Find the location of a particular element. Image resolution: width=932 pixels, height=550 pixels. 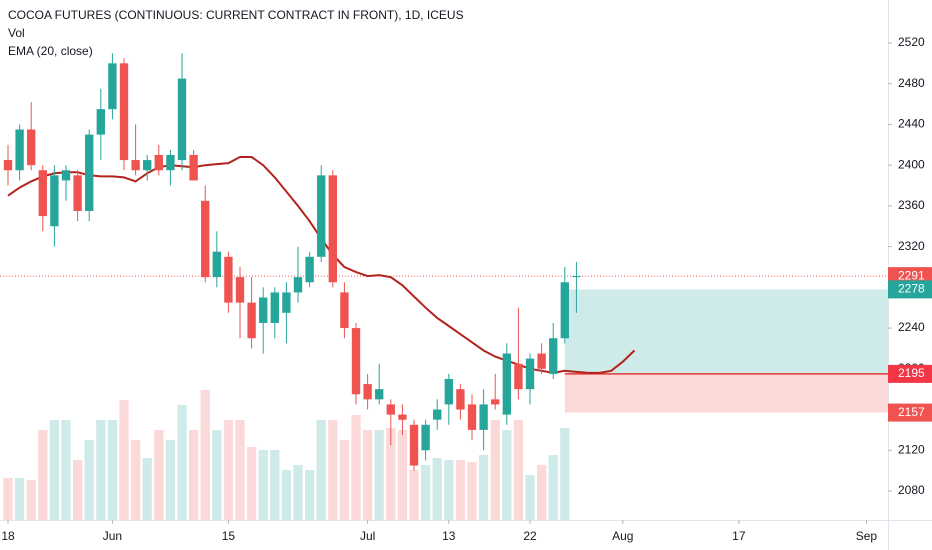

price-tag-label: 2291 is located at coordinates (911, 275).